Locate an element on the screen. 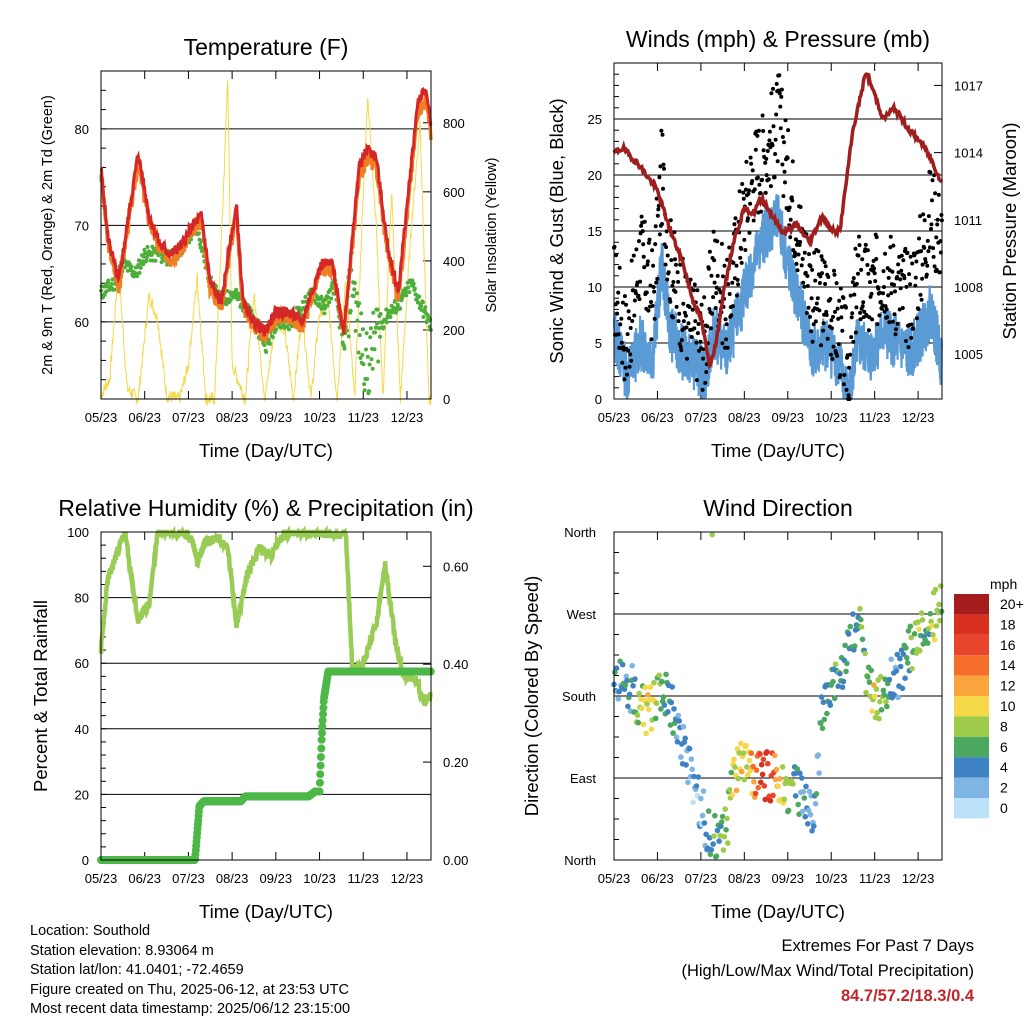  rh-xlabel: Time (Day/UTC) is located at coordinates (266, 911).